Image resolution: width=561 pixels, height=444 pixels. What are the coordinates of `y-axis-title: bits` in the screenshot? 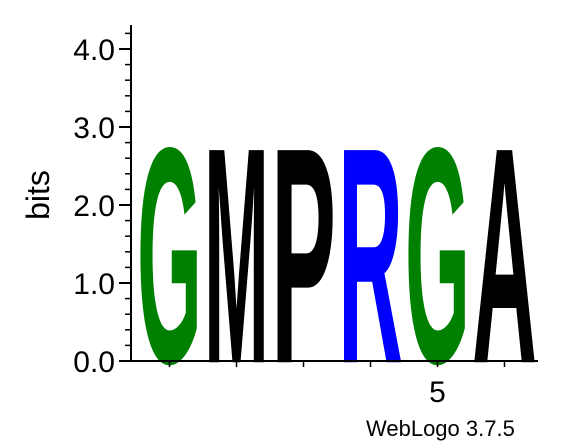 It's located at (38, 195).